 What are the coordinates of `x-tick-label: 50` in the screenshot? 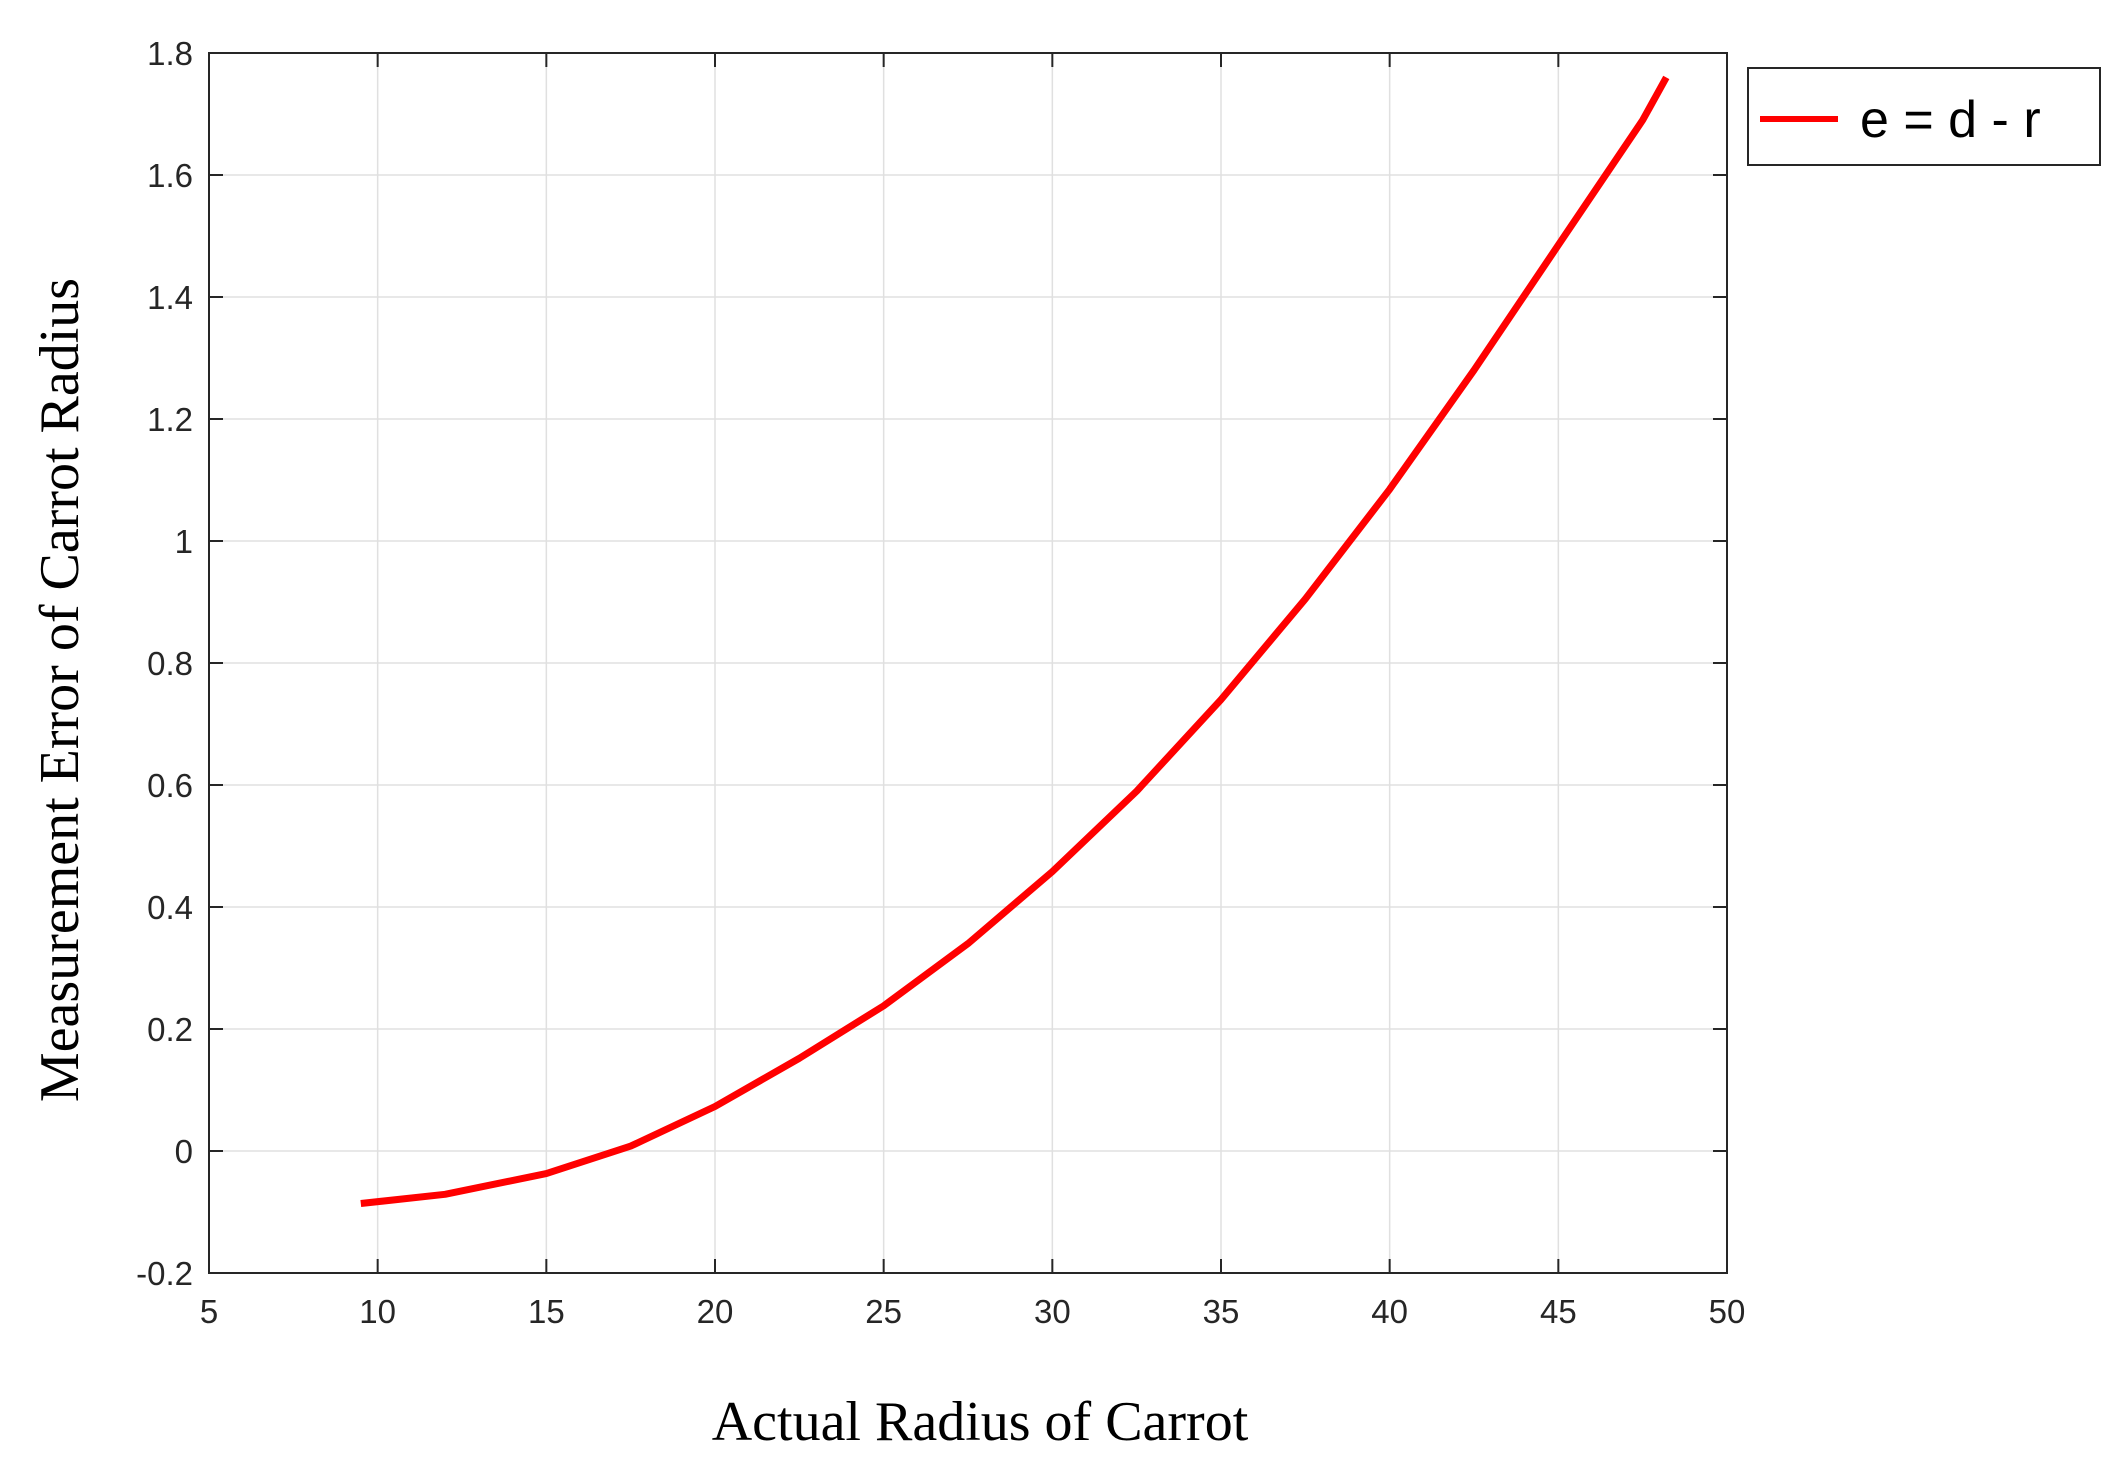 It's located at (1727, 1311).